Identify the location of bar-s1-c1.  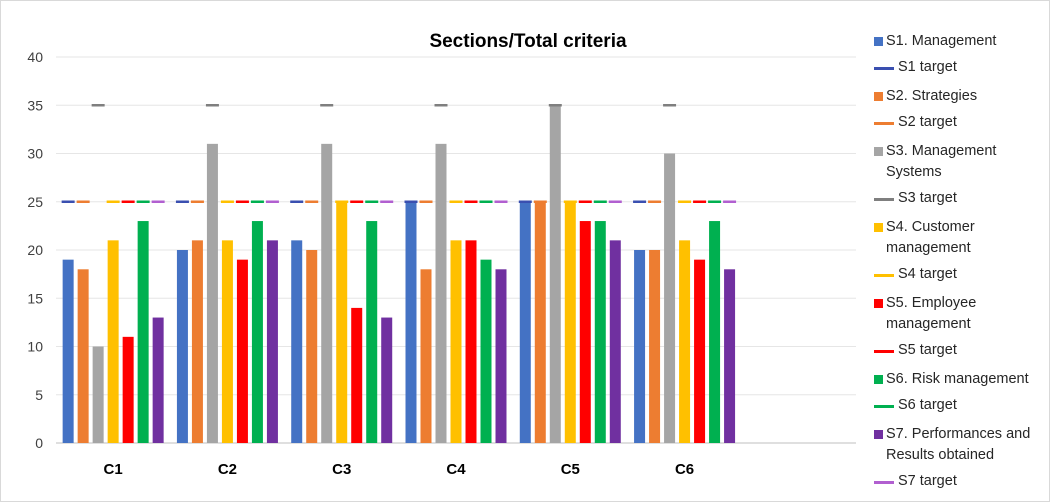
(68, 351).